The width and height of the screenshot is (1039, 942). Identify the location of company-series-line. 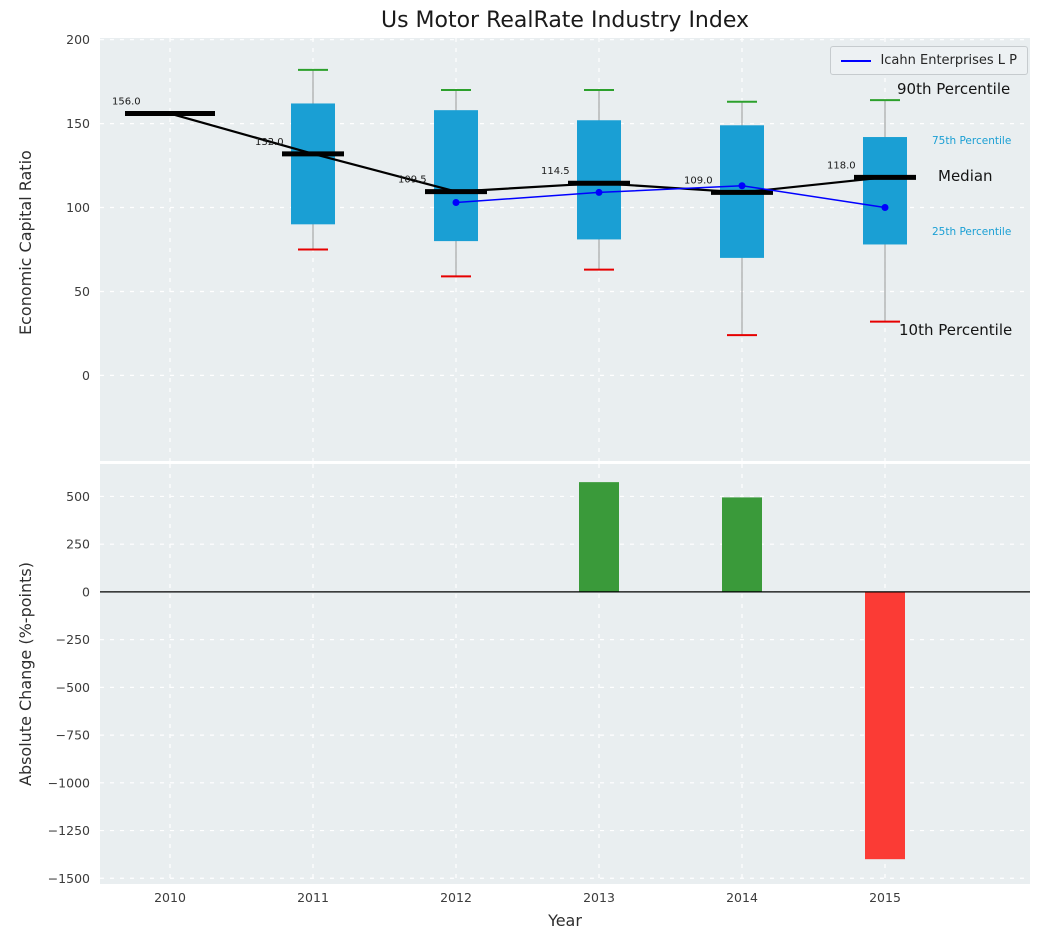
(670, 196).